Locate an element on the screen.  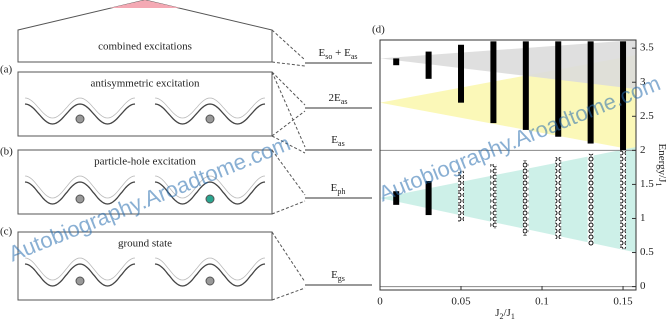
level-label: Eph is located at coordinates (338, 189).